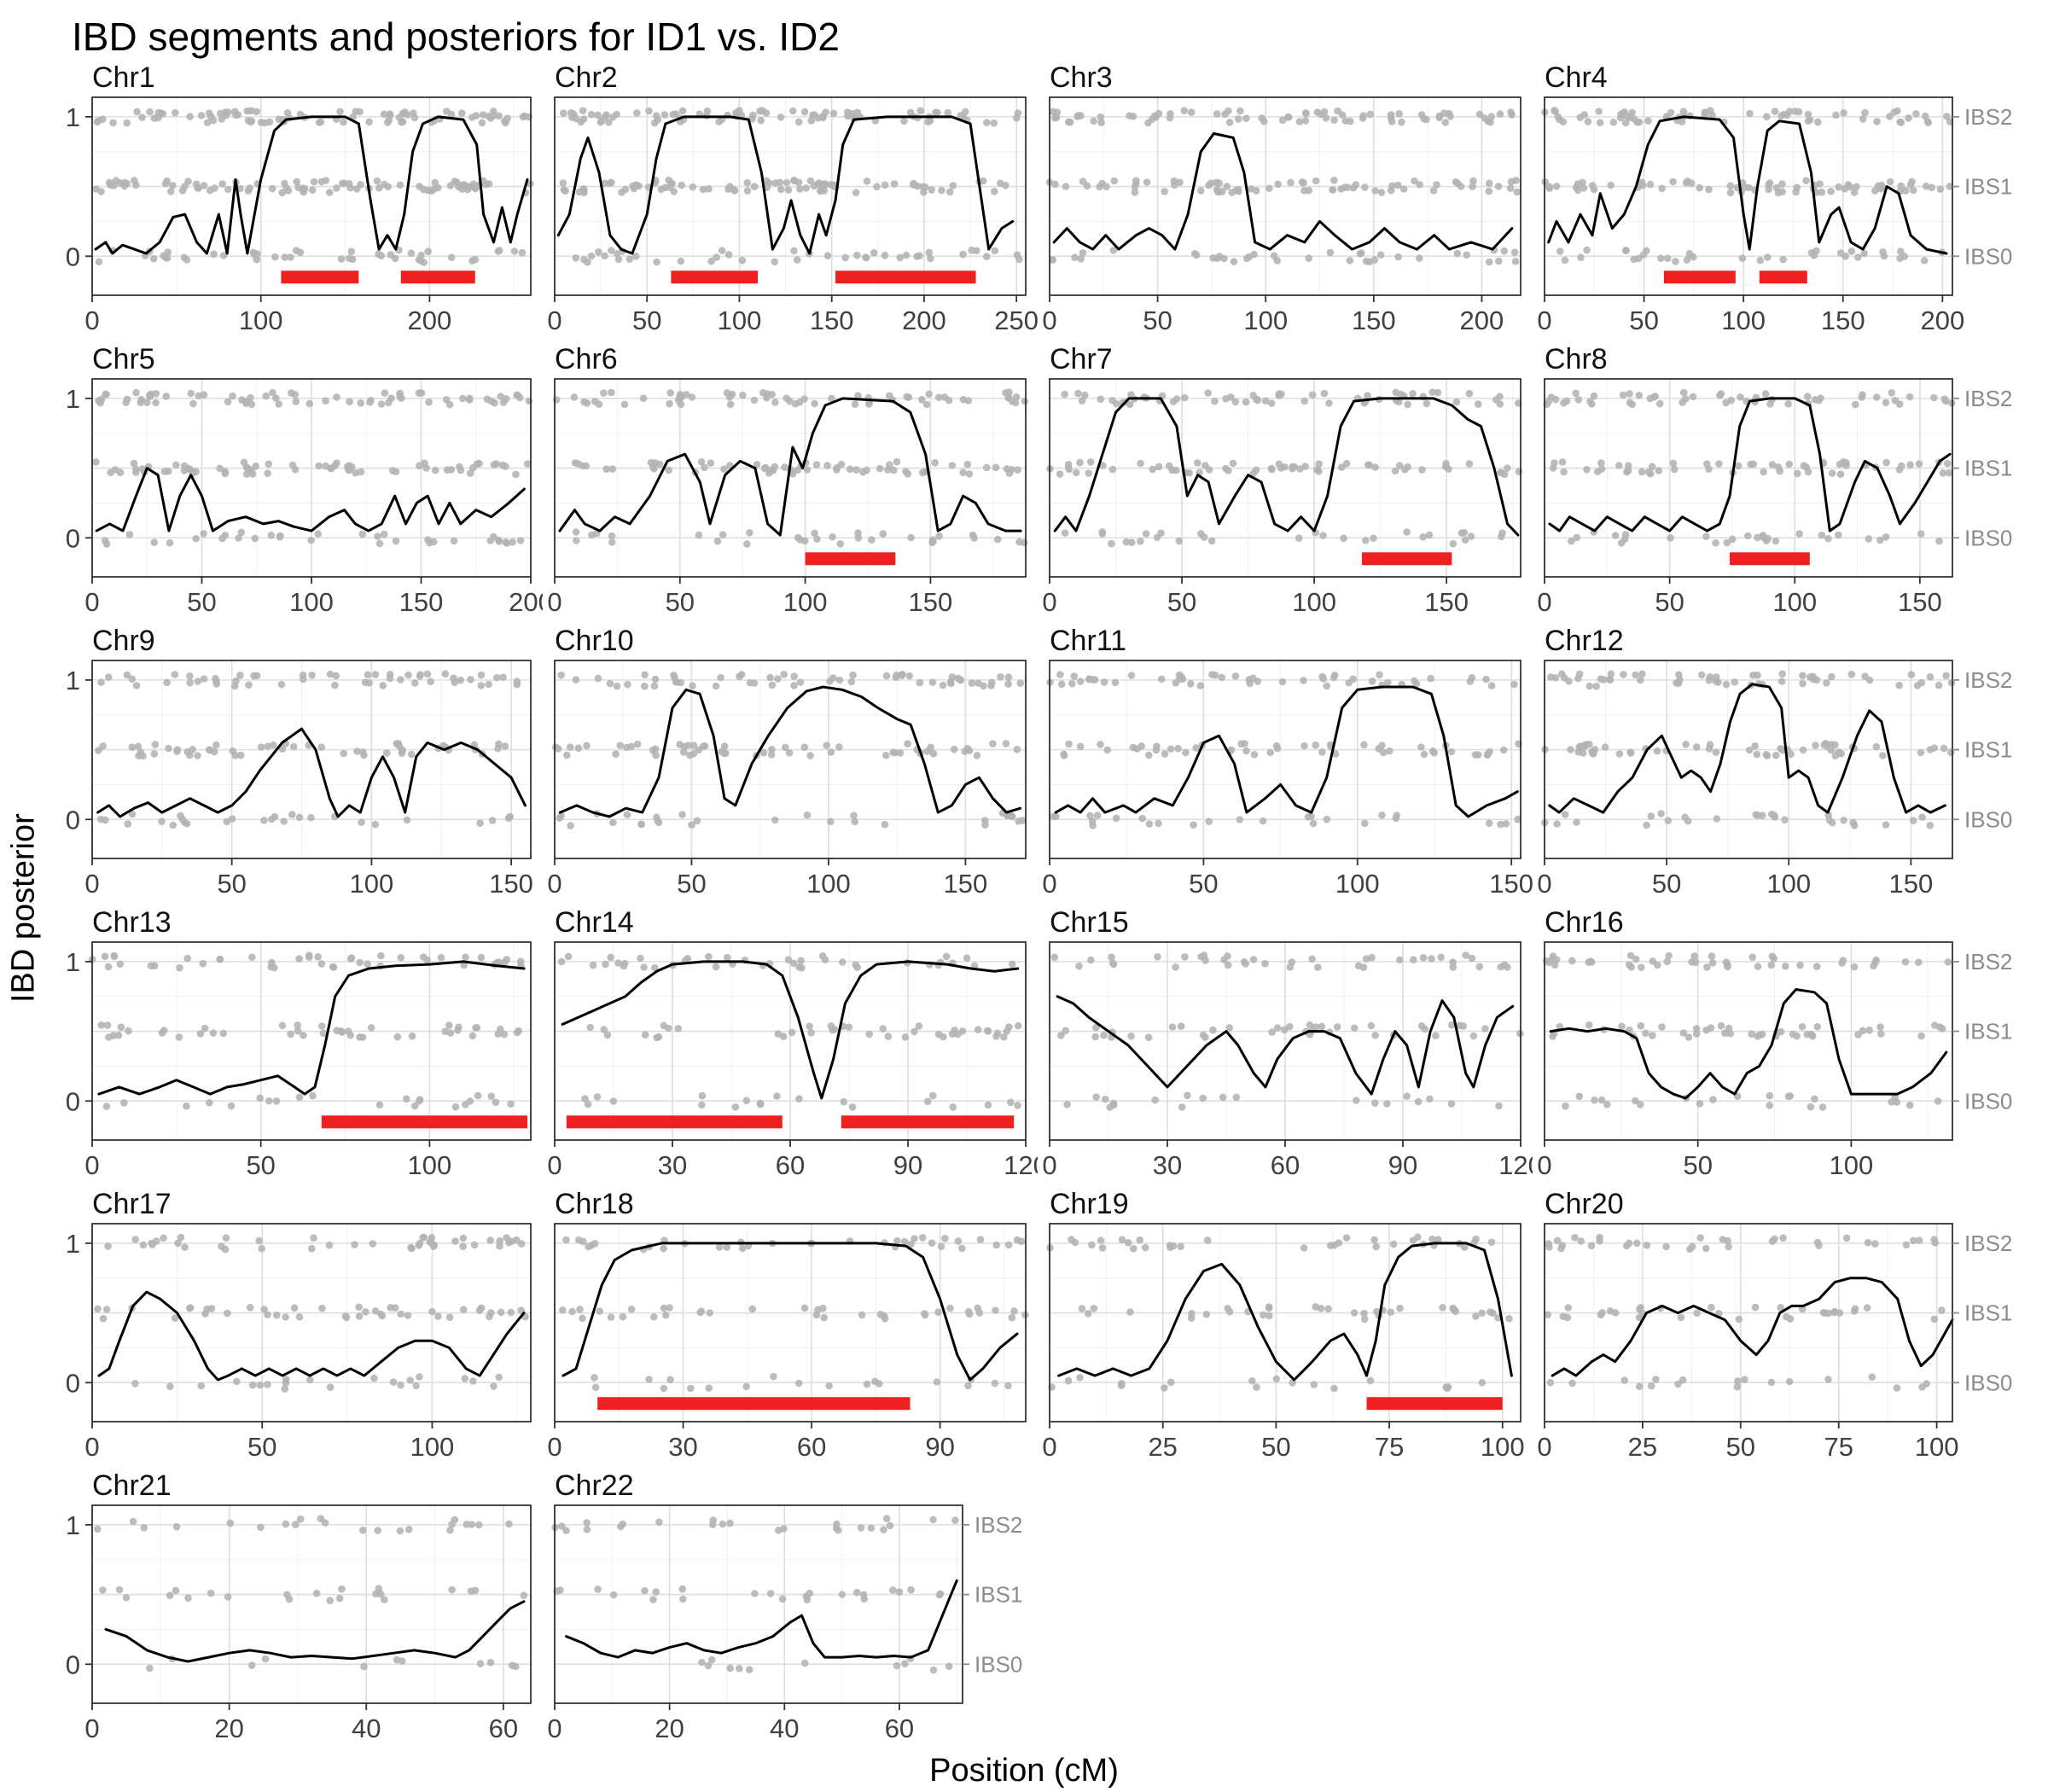 This screenshot has height=1792, width=2048. Describe the element at coordinates (1167, 1165) in the screenshot. I see `x-tick-label: 30` at that location.